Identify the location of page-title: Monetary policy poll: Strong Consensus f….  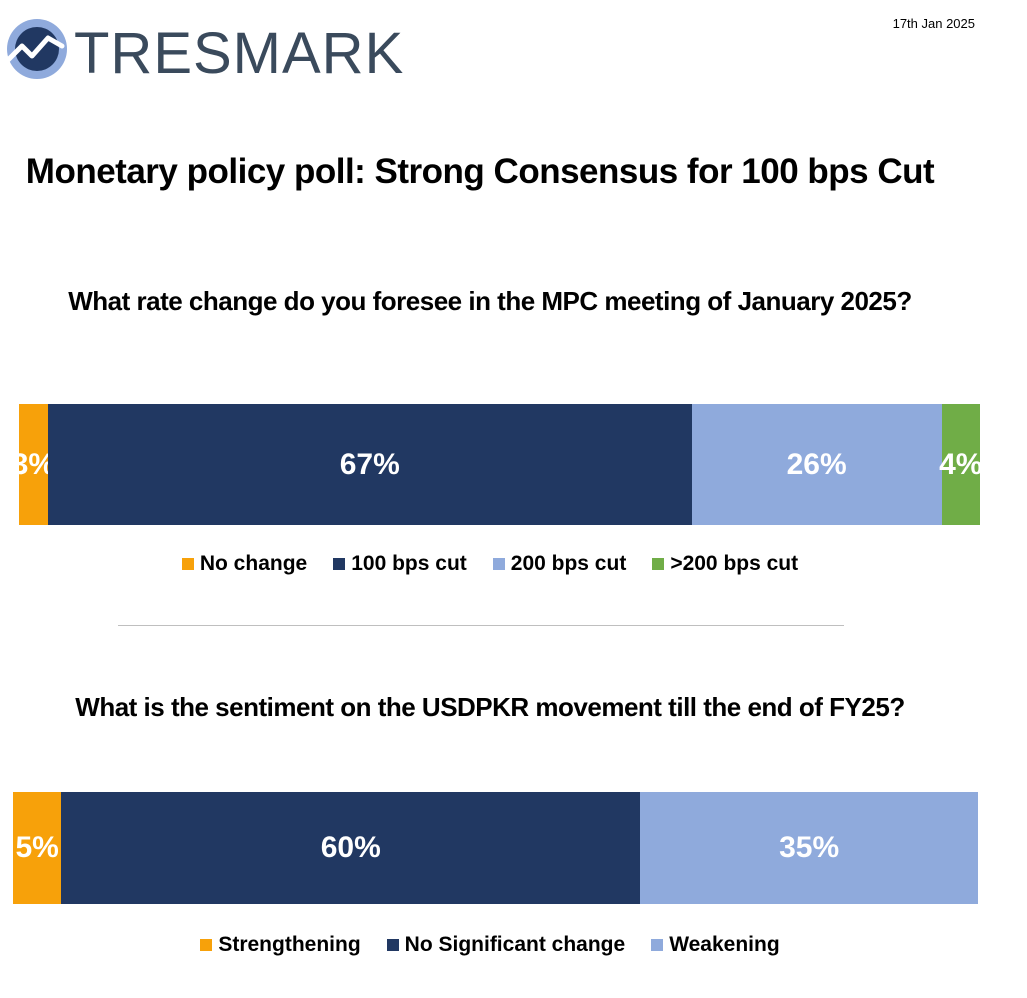
(480, 171).